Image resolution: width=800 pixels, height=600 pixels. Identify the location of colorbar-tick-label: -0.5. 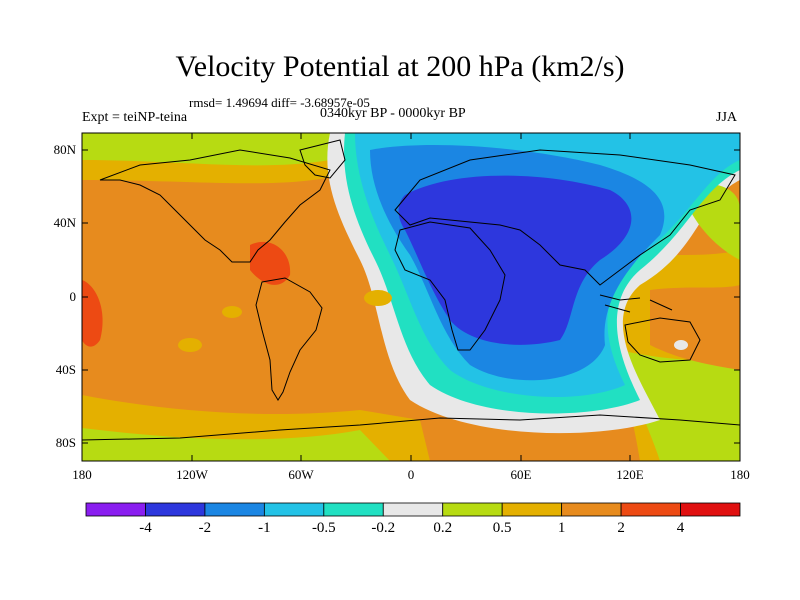
(323, 528).